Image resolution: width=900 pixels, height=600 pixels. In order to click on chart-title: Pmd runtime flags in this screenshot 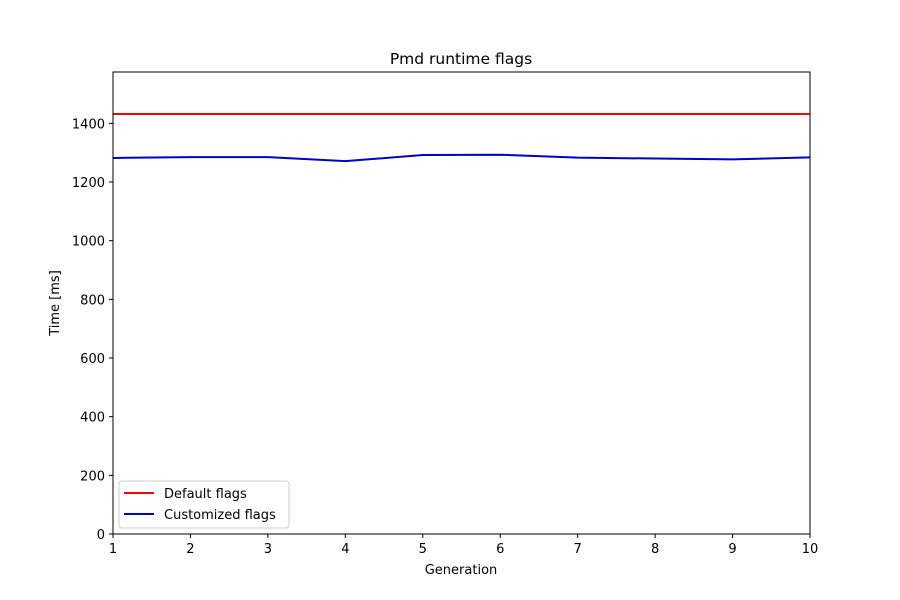, I will do `click(461, 59)`.